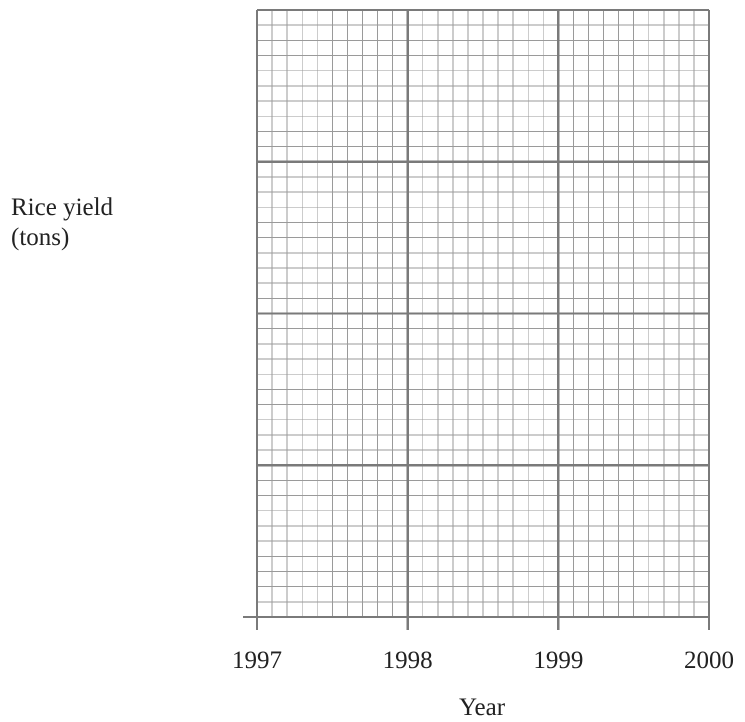  What do you see at coordinates (408, 660) in the screenshot?
I see `x-tick-label: 1998` at bounding box center [408, 660].